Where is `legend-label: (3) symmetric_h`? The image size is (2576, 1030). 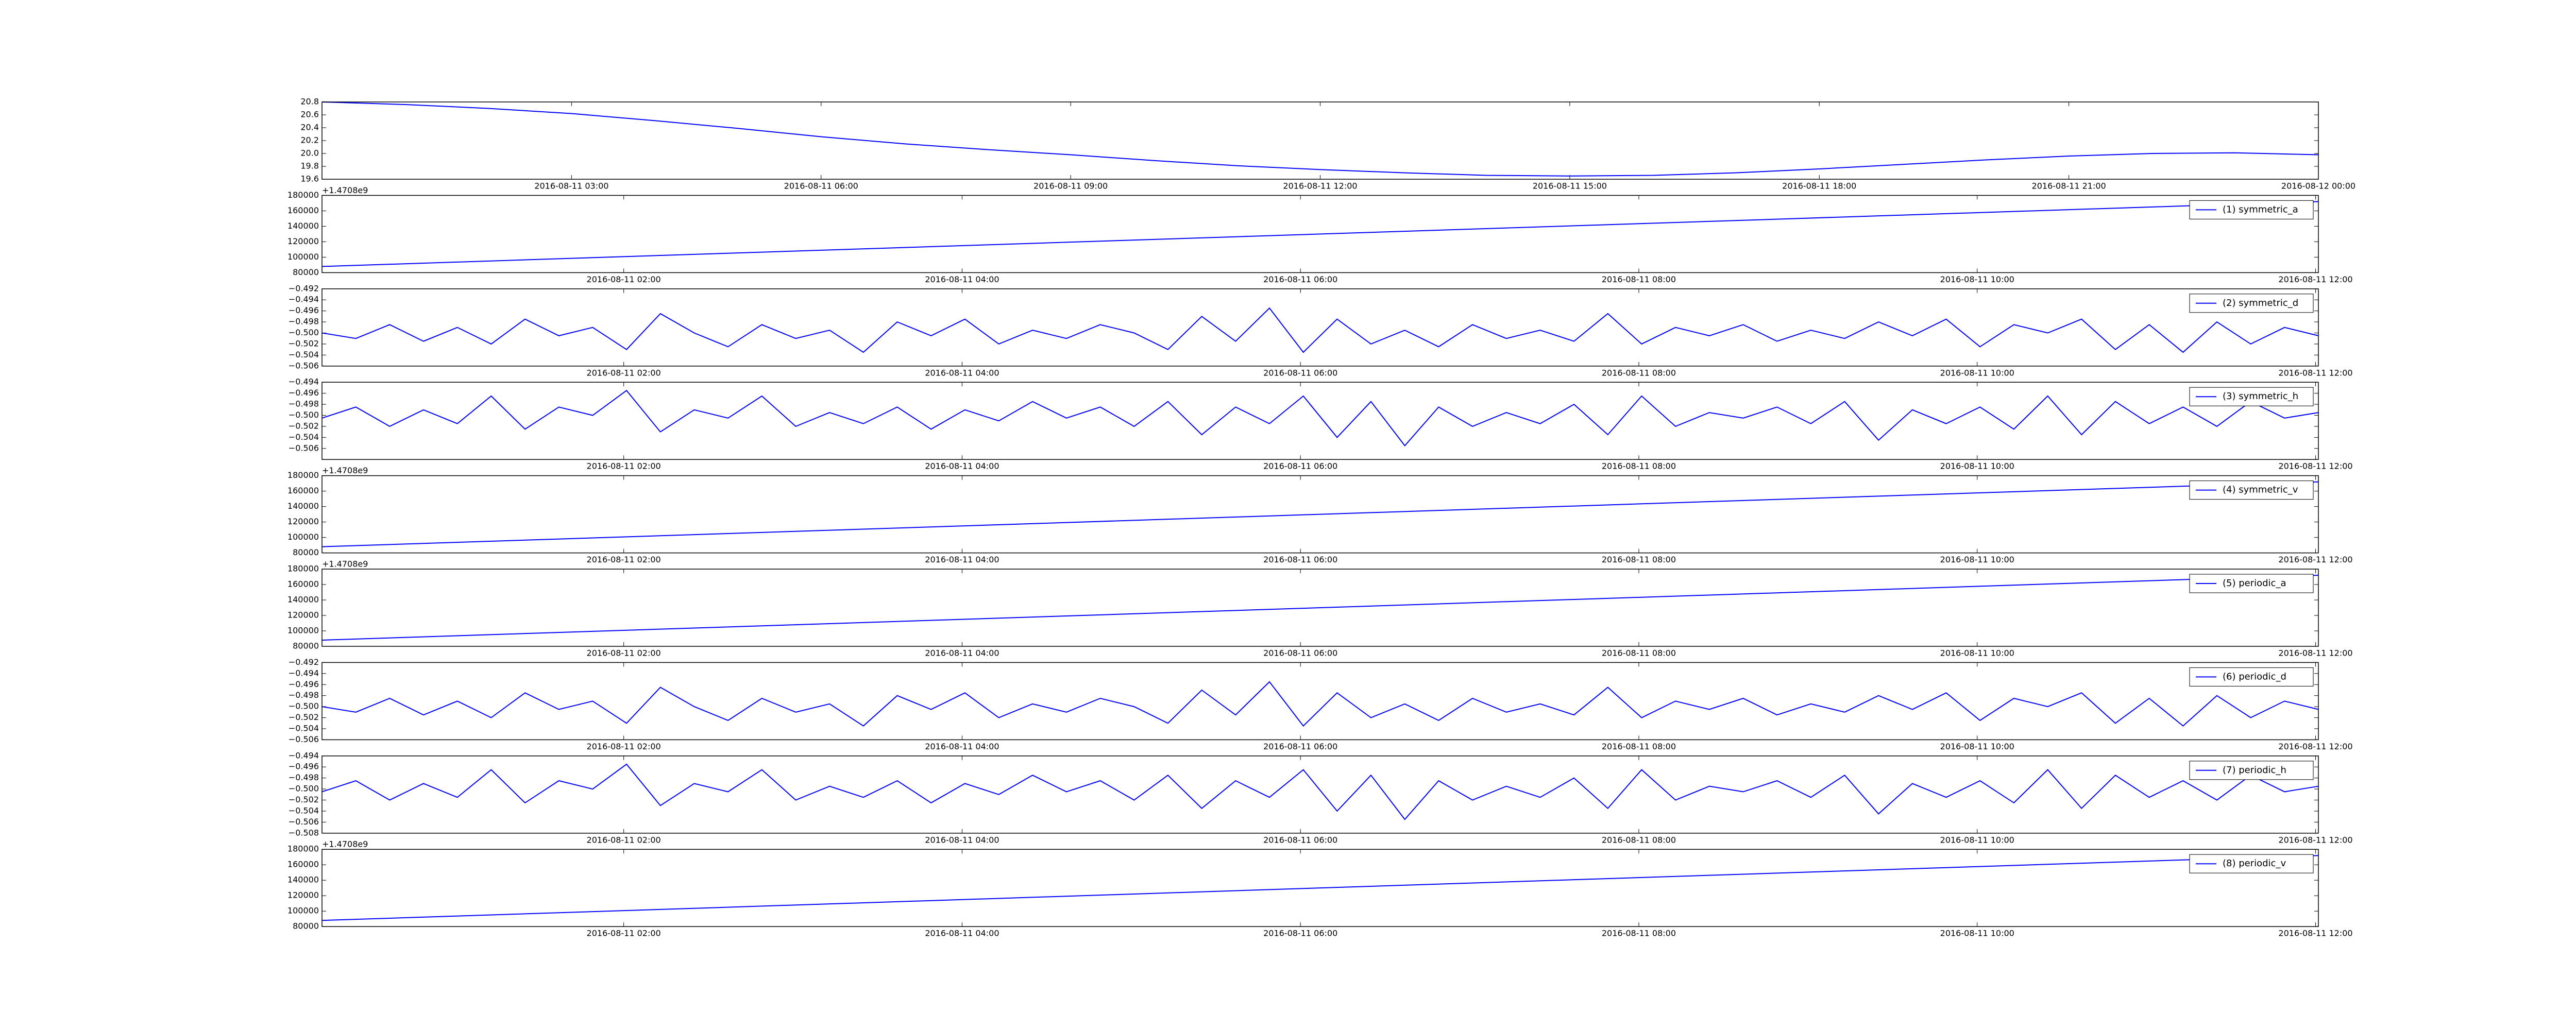
legend-label: (3) symmetric_h is located at coordinates (2260, 396).